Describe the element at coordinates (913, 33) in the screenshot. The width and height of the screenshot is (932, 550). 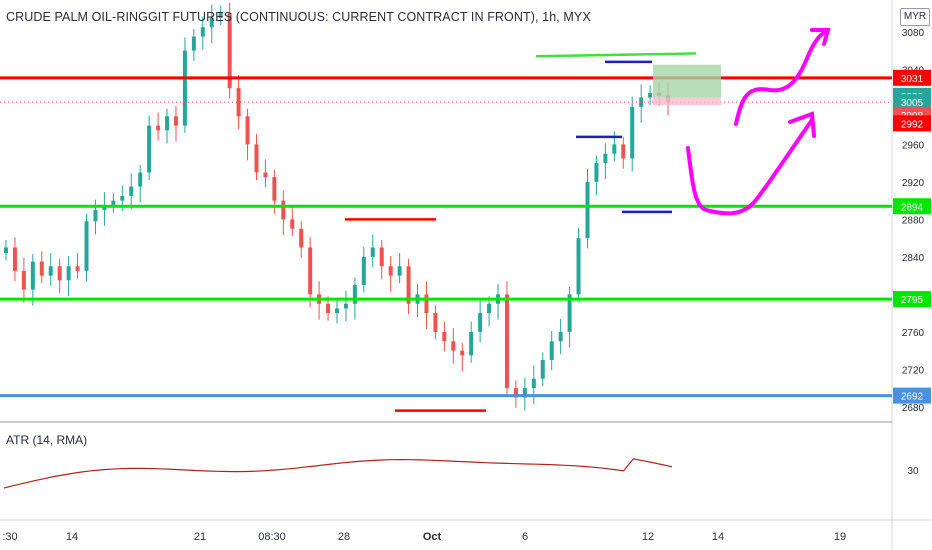
I see `price-tick-label: 3080` at that location.